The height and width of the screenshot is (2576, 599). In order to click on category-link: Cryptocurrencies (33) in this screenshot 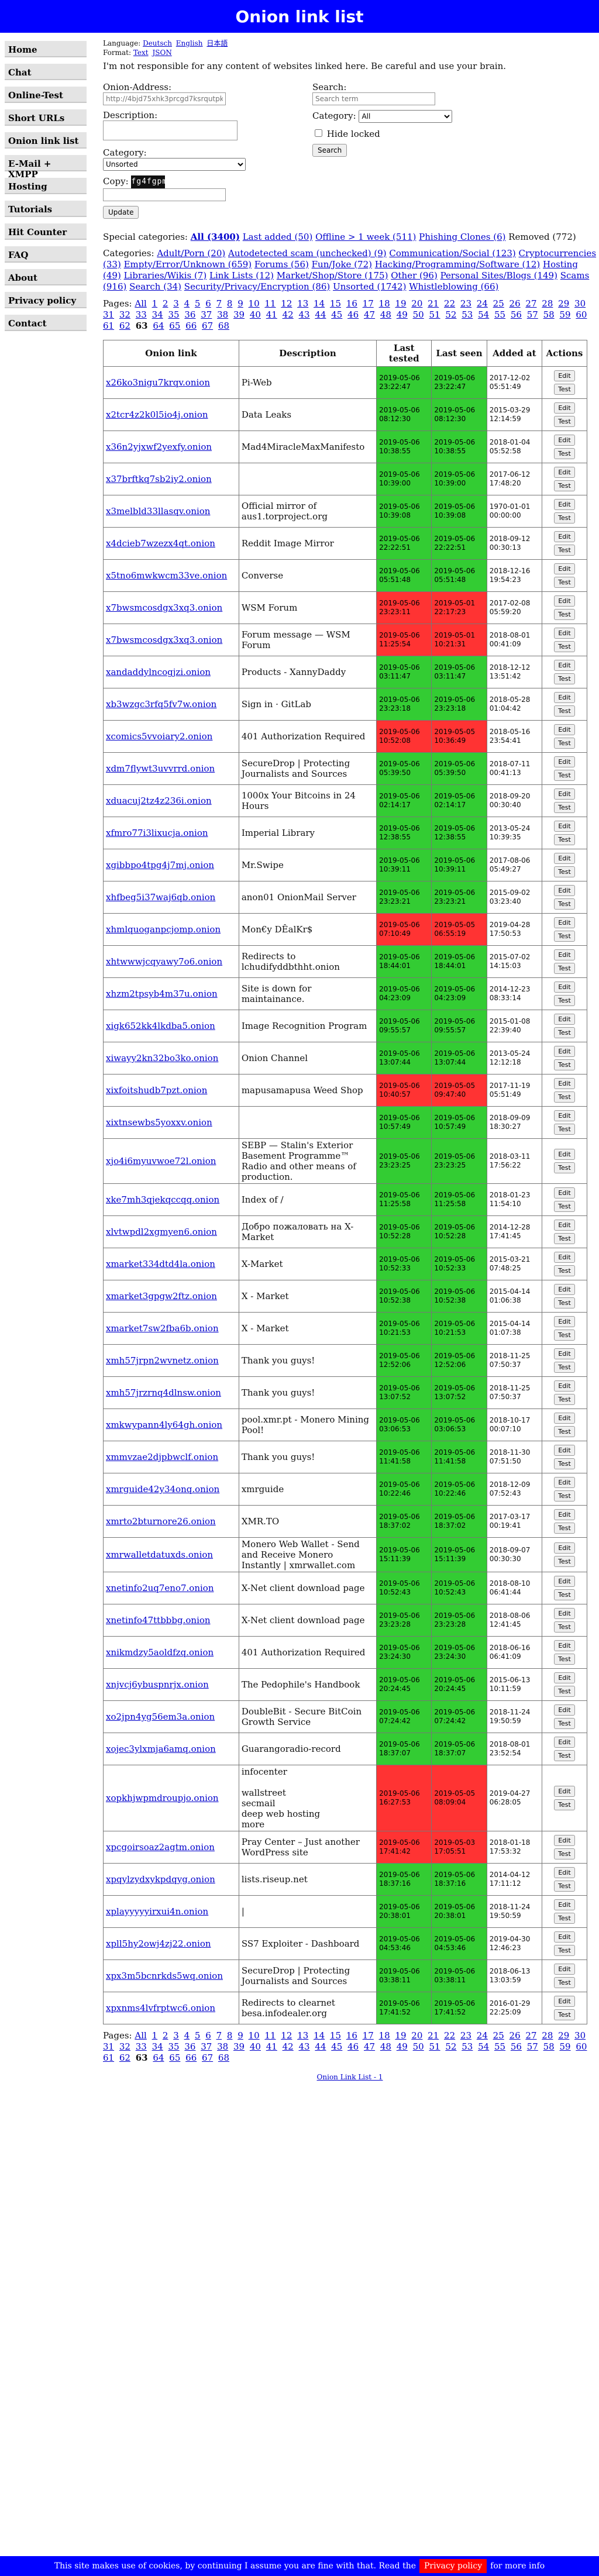, I will do `click(350, 259)`.